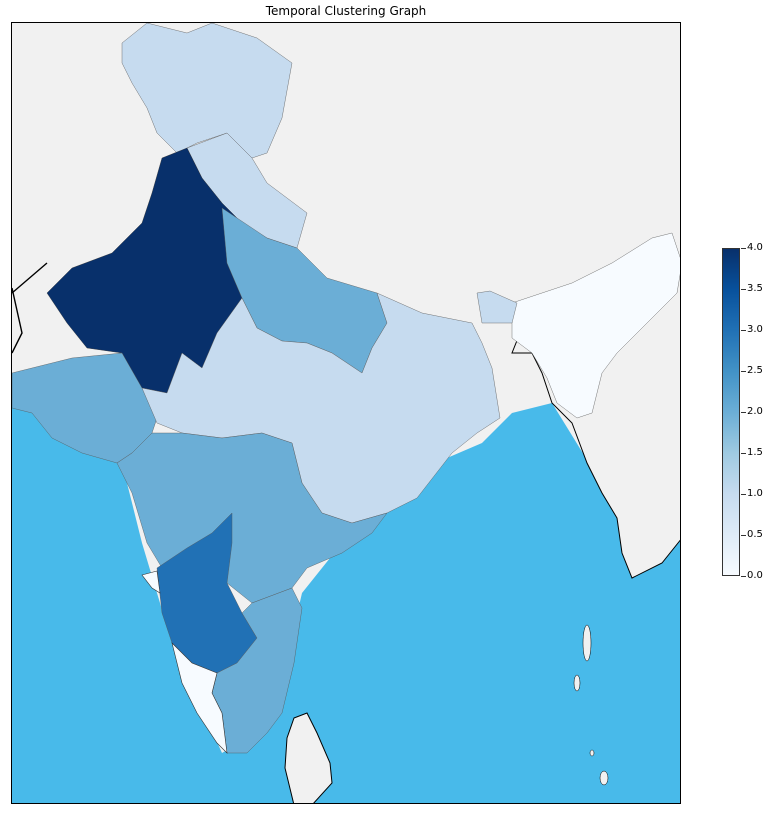 Image resolution: width=768 pixels, height=815 pixels. What do you see at coordinates (755, 329) in the screenshot?
I see `colorbar-label-3: 3.0` at bounding box center [755, 329].